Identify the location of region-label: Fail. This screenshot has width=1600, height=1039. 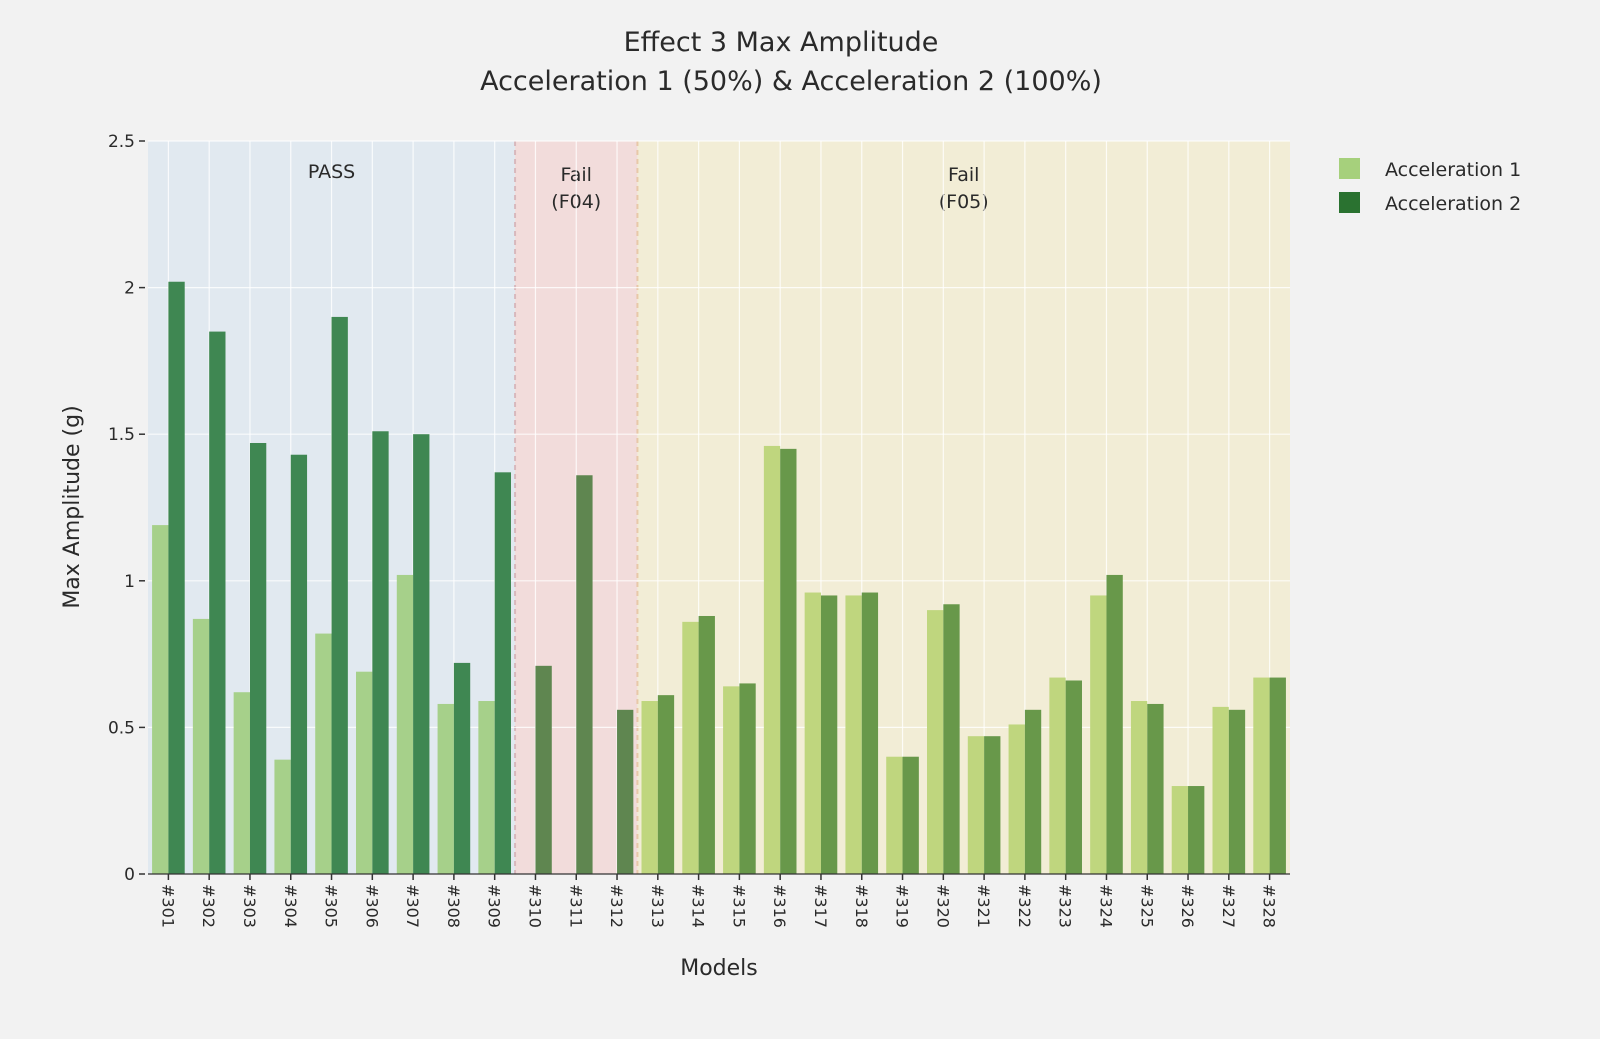
(963, 175).